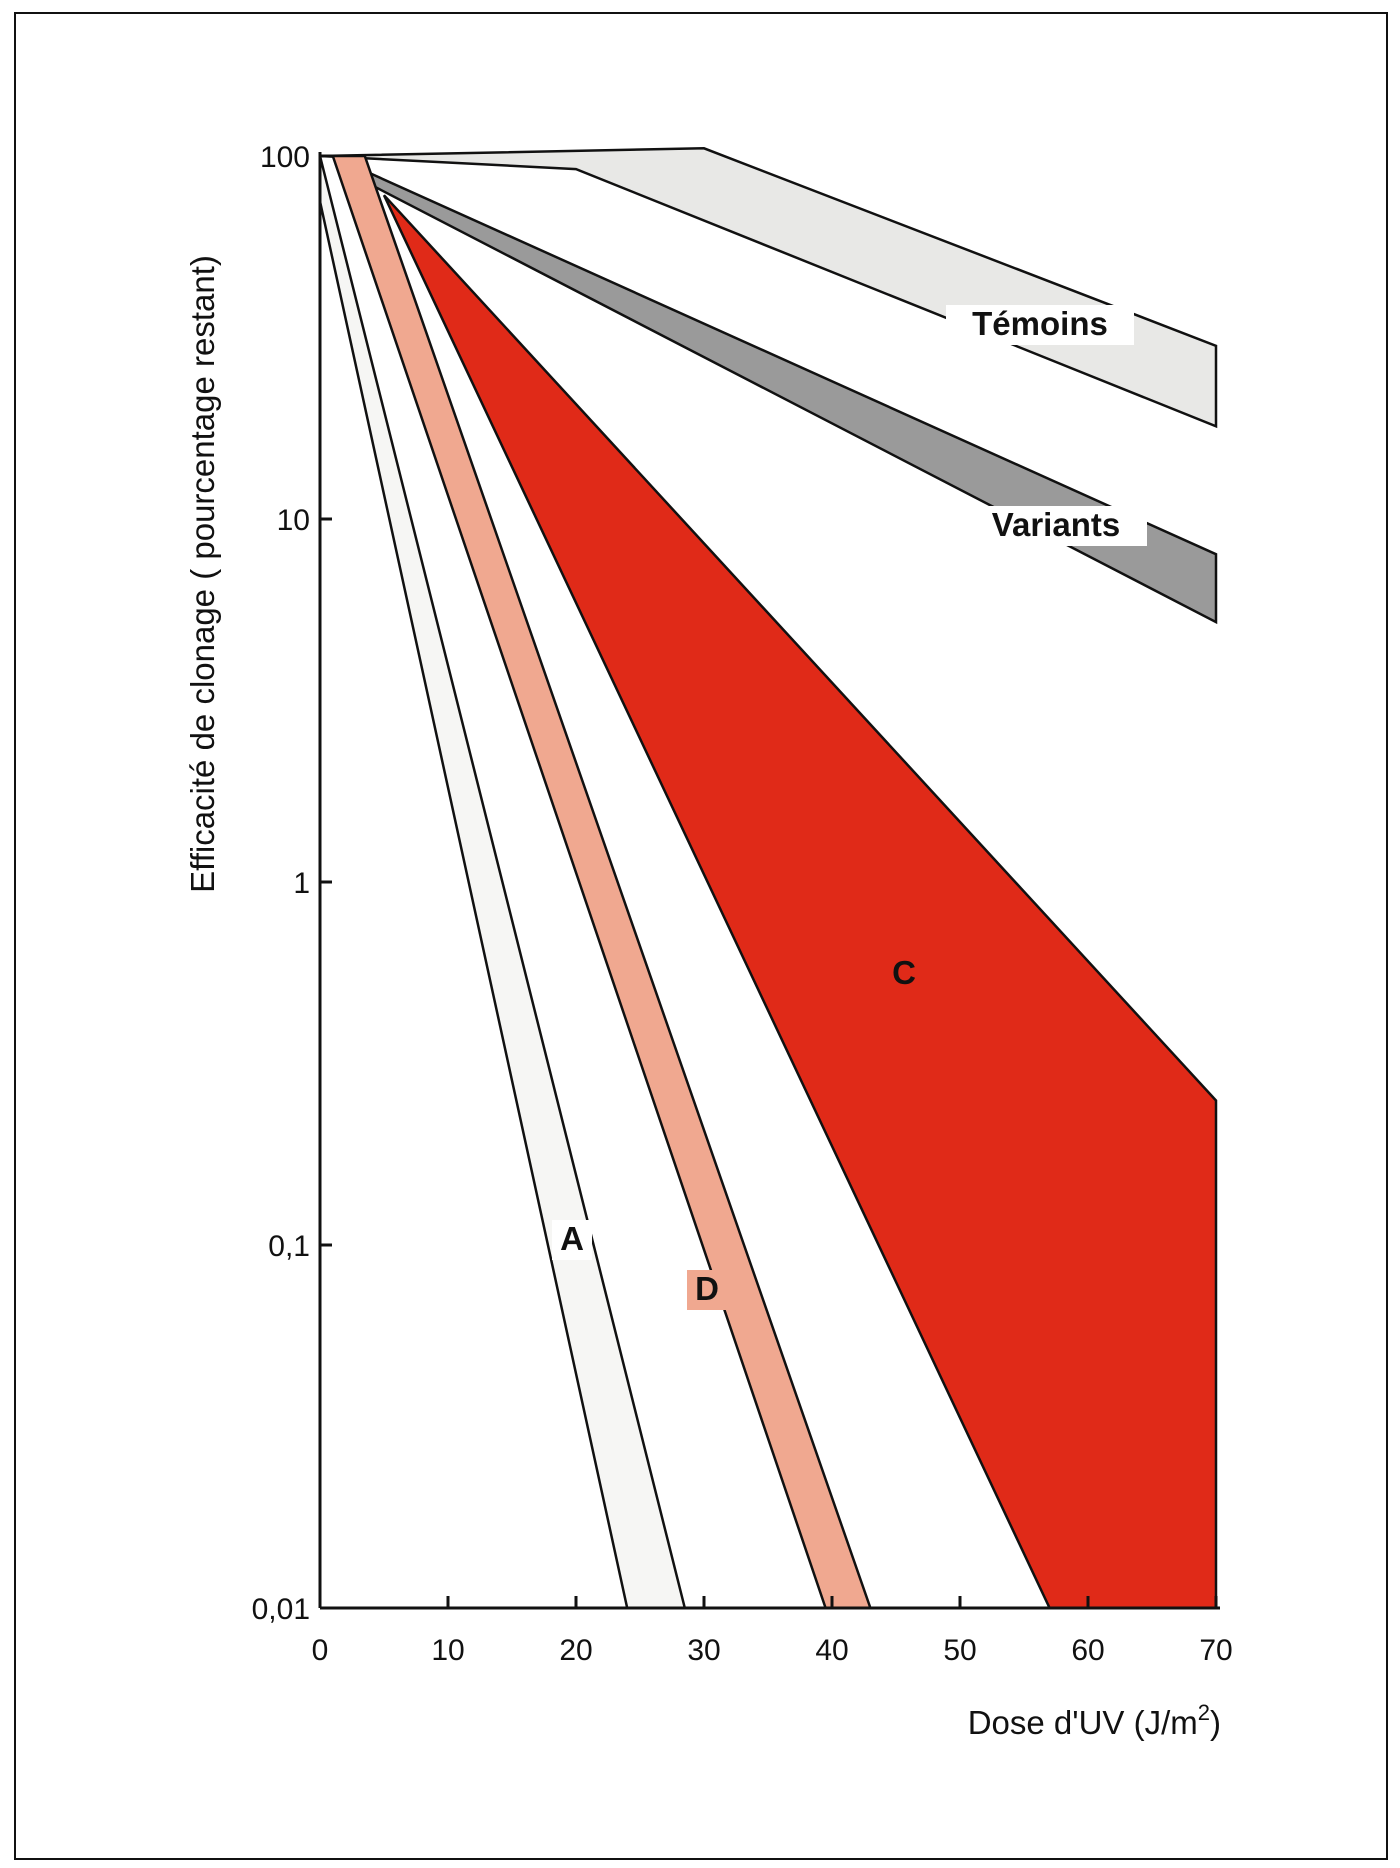  I want to click on x-tick-label: 60, so click(1087, 1650).